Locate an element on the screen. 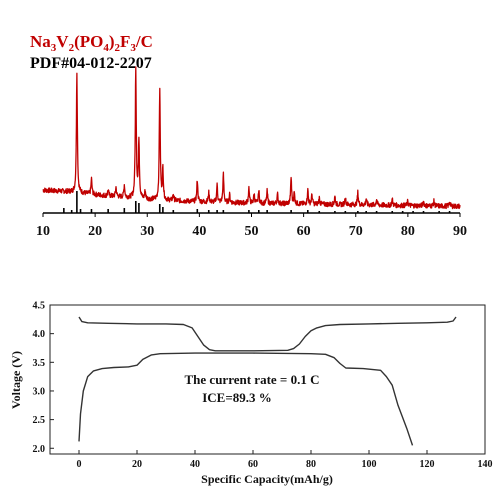 The height and width of the screenshot is (500, 500). ec-y-tick-label: 4.5 is located at coordinates (39, 306).